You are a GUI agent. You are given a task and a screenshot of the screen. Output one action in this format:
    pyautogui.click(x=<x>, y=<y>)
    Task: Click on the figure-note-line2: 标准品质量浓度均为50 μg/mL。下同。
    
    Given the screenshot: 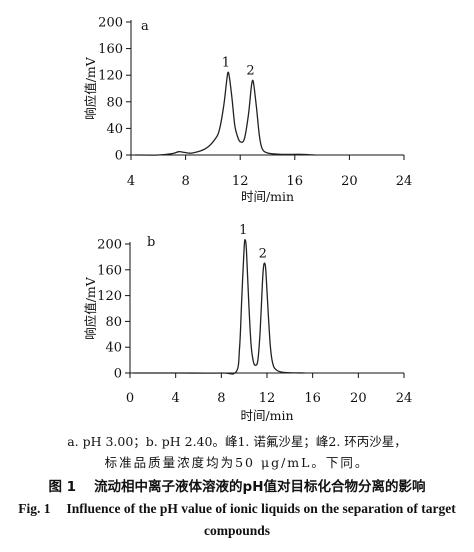 What is the action you would take?
    pyautogui.click(x=237, y=462)
    